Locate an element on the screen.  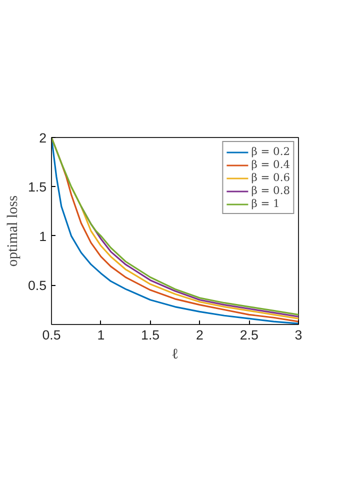
y-tick-label: 1 is located at coordinates (43, 236).